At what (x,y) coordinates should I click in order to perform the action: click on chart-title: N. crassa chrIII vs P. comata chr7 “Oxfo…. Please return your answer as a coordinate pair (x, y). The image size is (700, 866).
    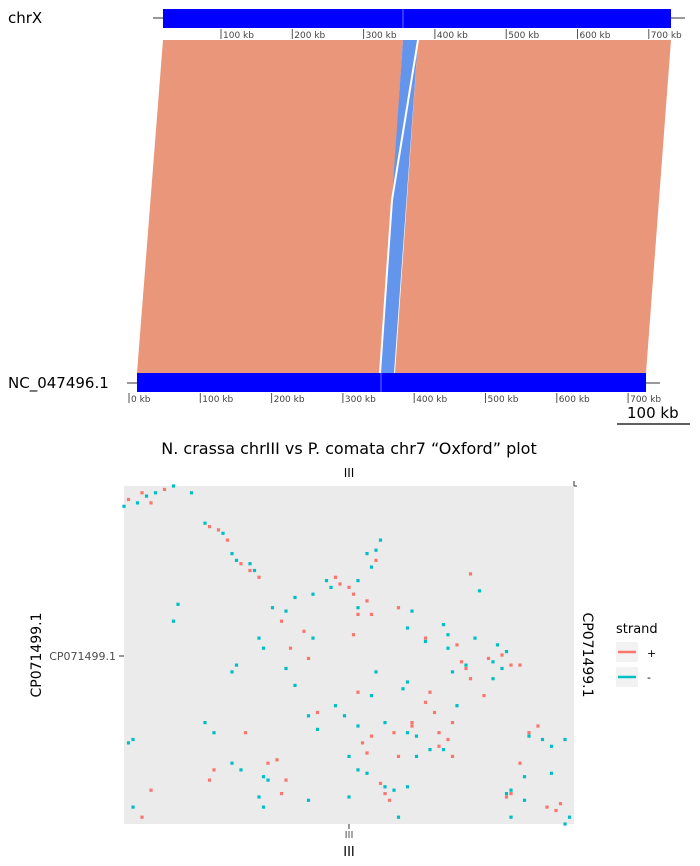
    Looking at the image, I should click on (348, 448).